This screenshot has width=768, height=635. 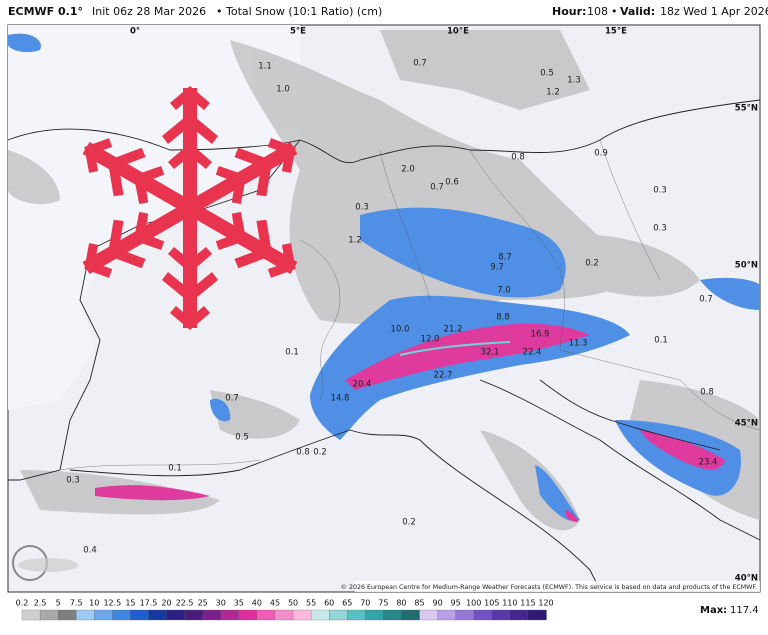 What do you see at coordinates (112, 603) in the screenshot?
I see `colorbar-tick-label: 12.5` at bounding box center [112, 603].